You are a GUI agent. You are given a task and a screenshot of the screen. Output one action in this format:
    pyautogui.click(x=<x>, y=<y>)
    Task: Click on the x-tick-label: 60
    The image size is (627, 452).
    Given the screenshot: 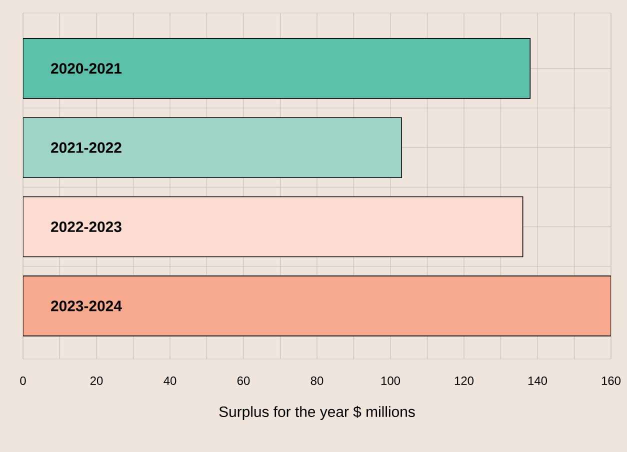 What is the action you would take?
    pyautogui.click(x=243, y=380)
    